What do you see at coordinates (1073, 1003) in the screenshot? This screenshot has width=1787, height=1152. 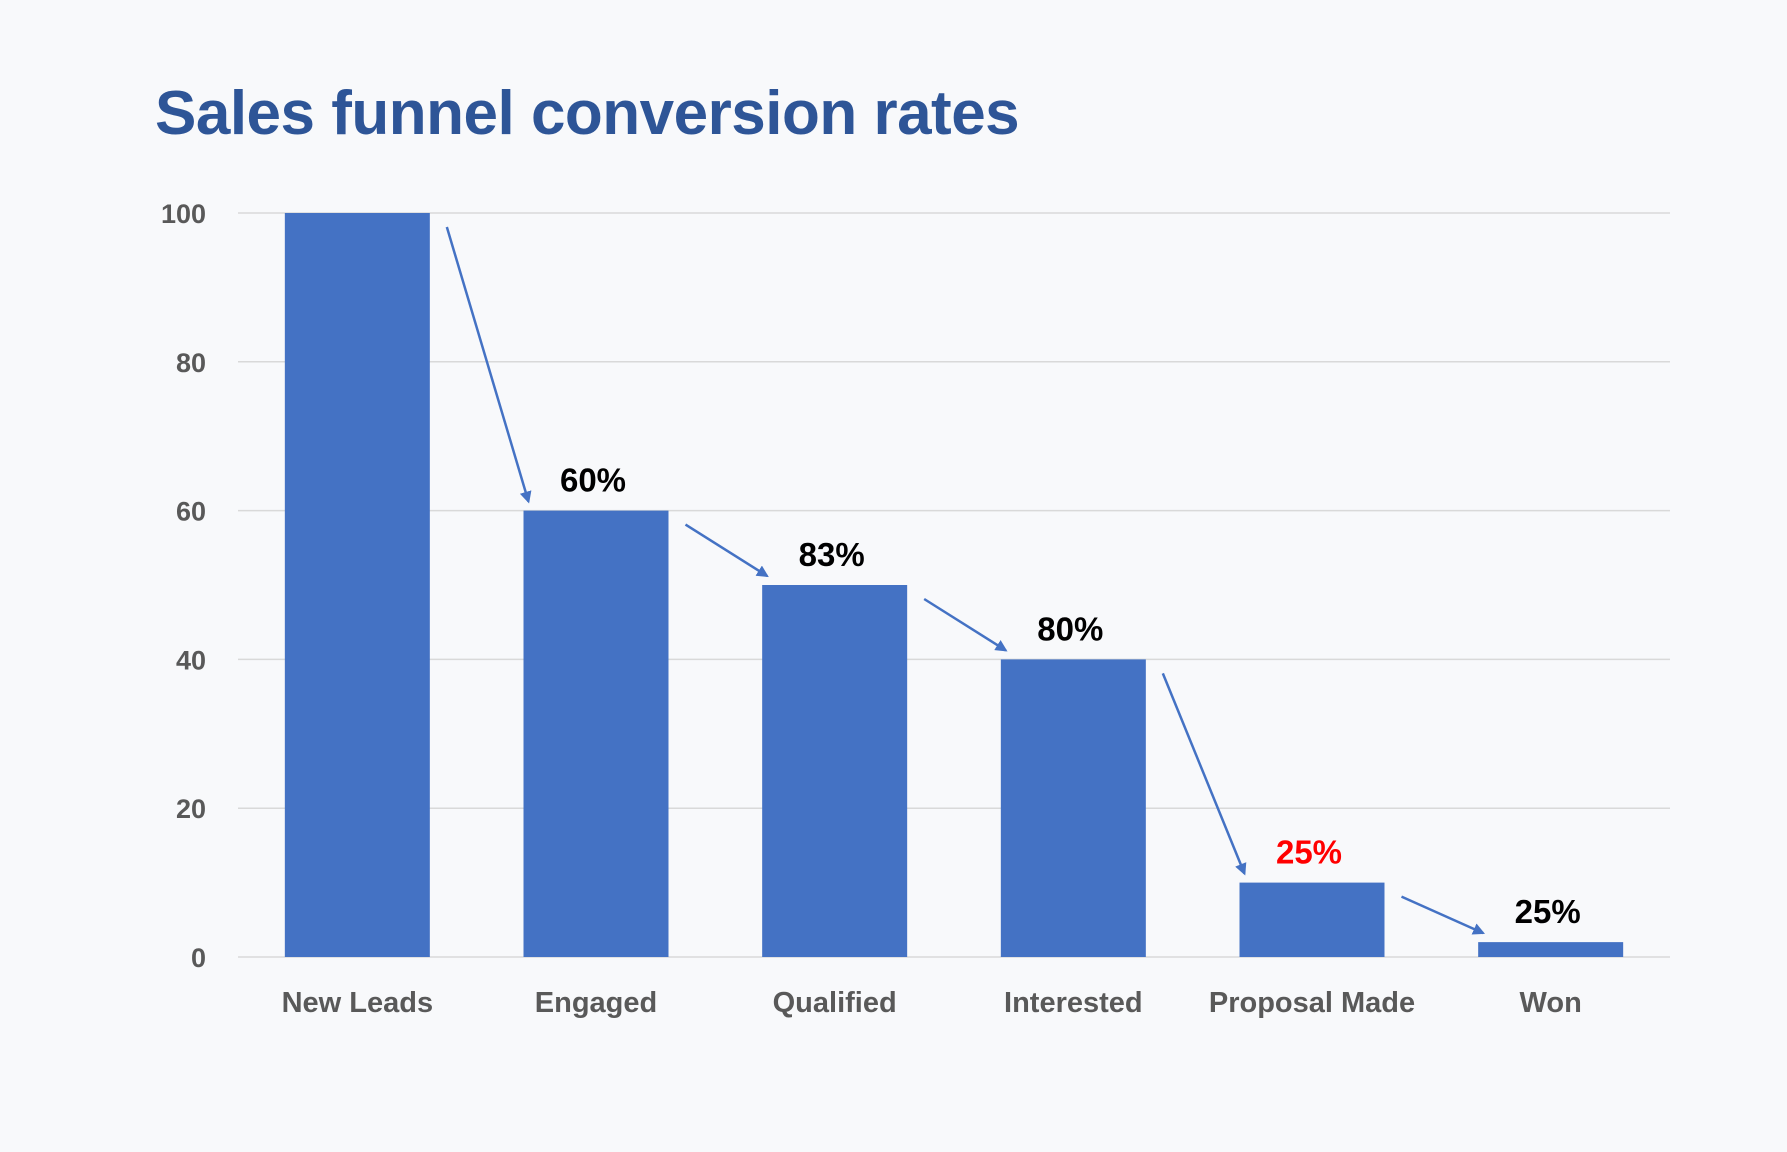 I see `x-tick-label: Interested` at bounding box center [1073, 1003].